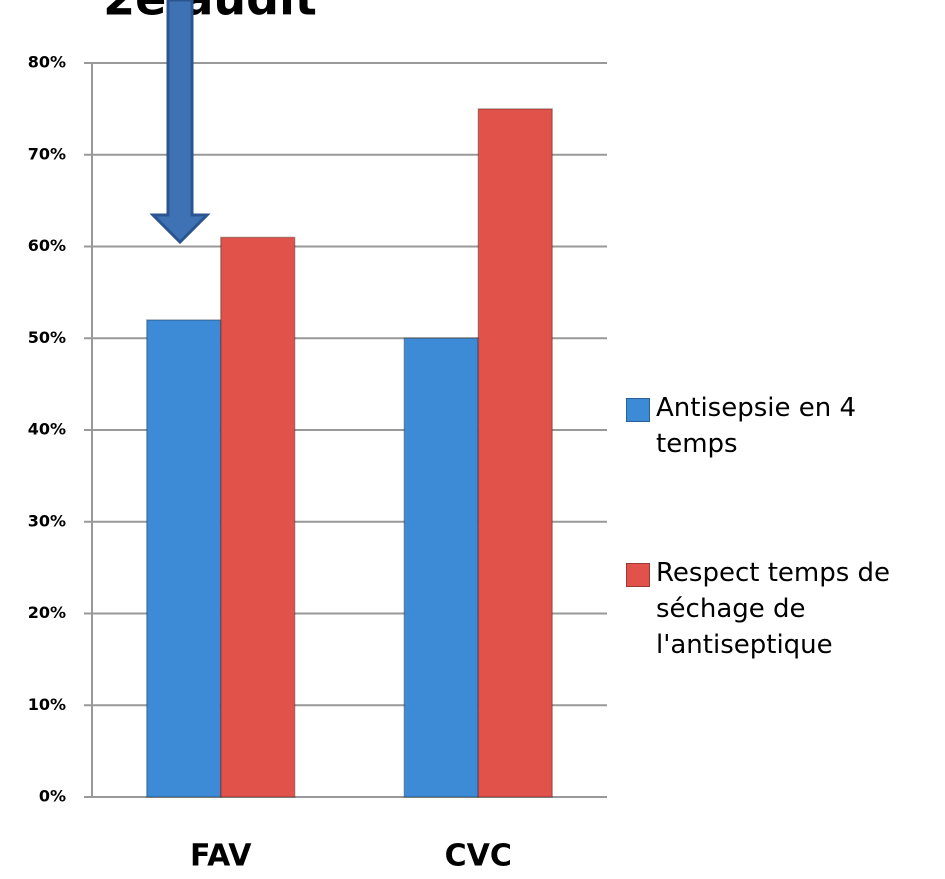 The width and height of the screenshot is (945, 879). What do you see at coordinates (221, 856) in the screenshot?
I see `x-tick-label: FAV` at bounding box center [221, 856].